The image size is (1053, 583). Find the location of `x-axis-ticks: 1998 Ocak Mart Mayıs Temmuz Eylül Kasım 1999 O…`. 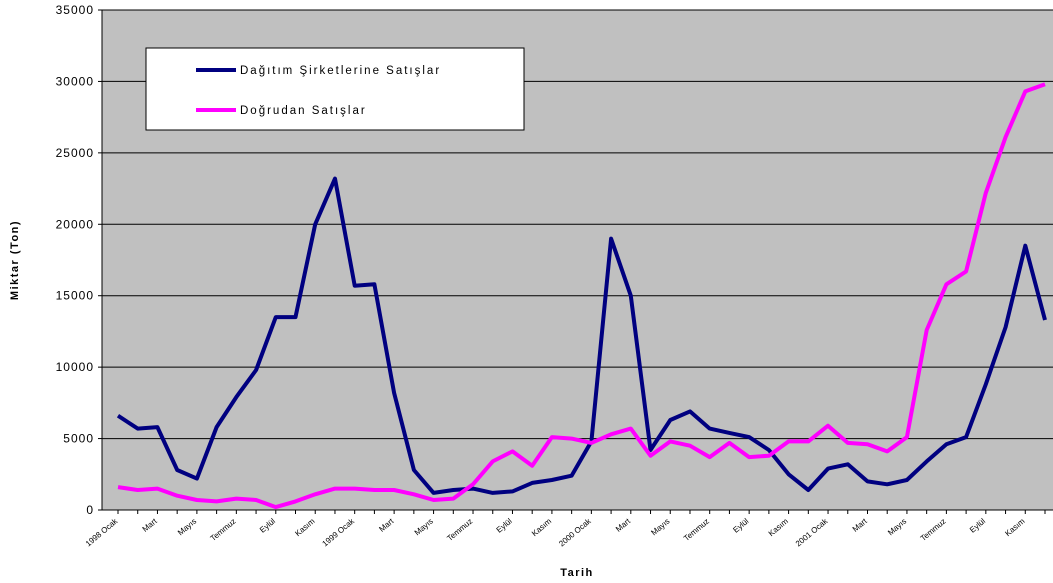

x-axis-ticks: 1998 Ocak Mart Mayıs Temmuz Eylül Kasım 1999 O… is located at coordinates (564, 529).